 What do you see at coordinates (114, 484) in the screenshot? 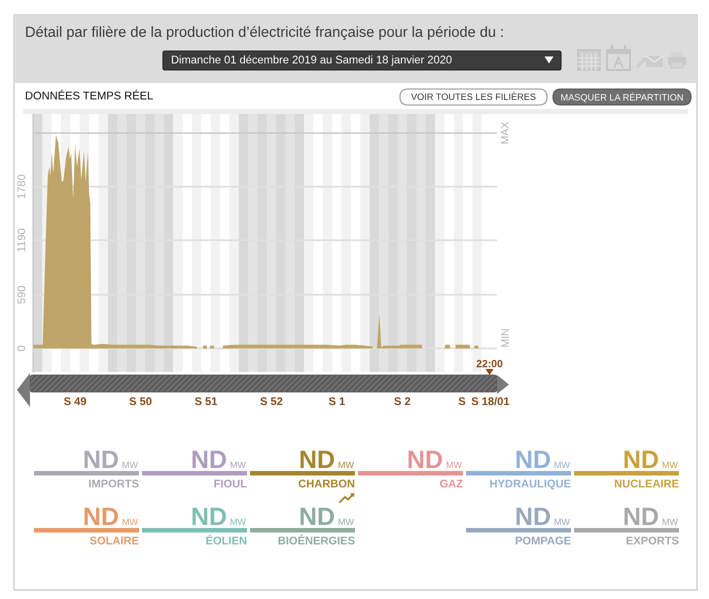
I see `text: IMPORTS` at bounding box center [114, 484].